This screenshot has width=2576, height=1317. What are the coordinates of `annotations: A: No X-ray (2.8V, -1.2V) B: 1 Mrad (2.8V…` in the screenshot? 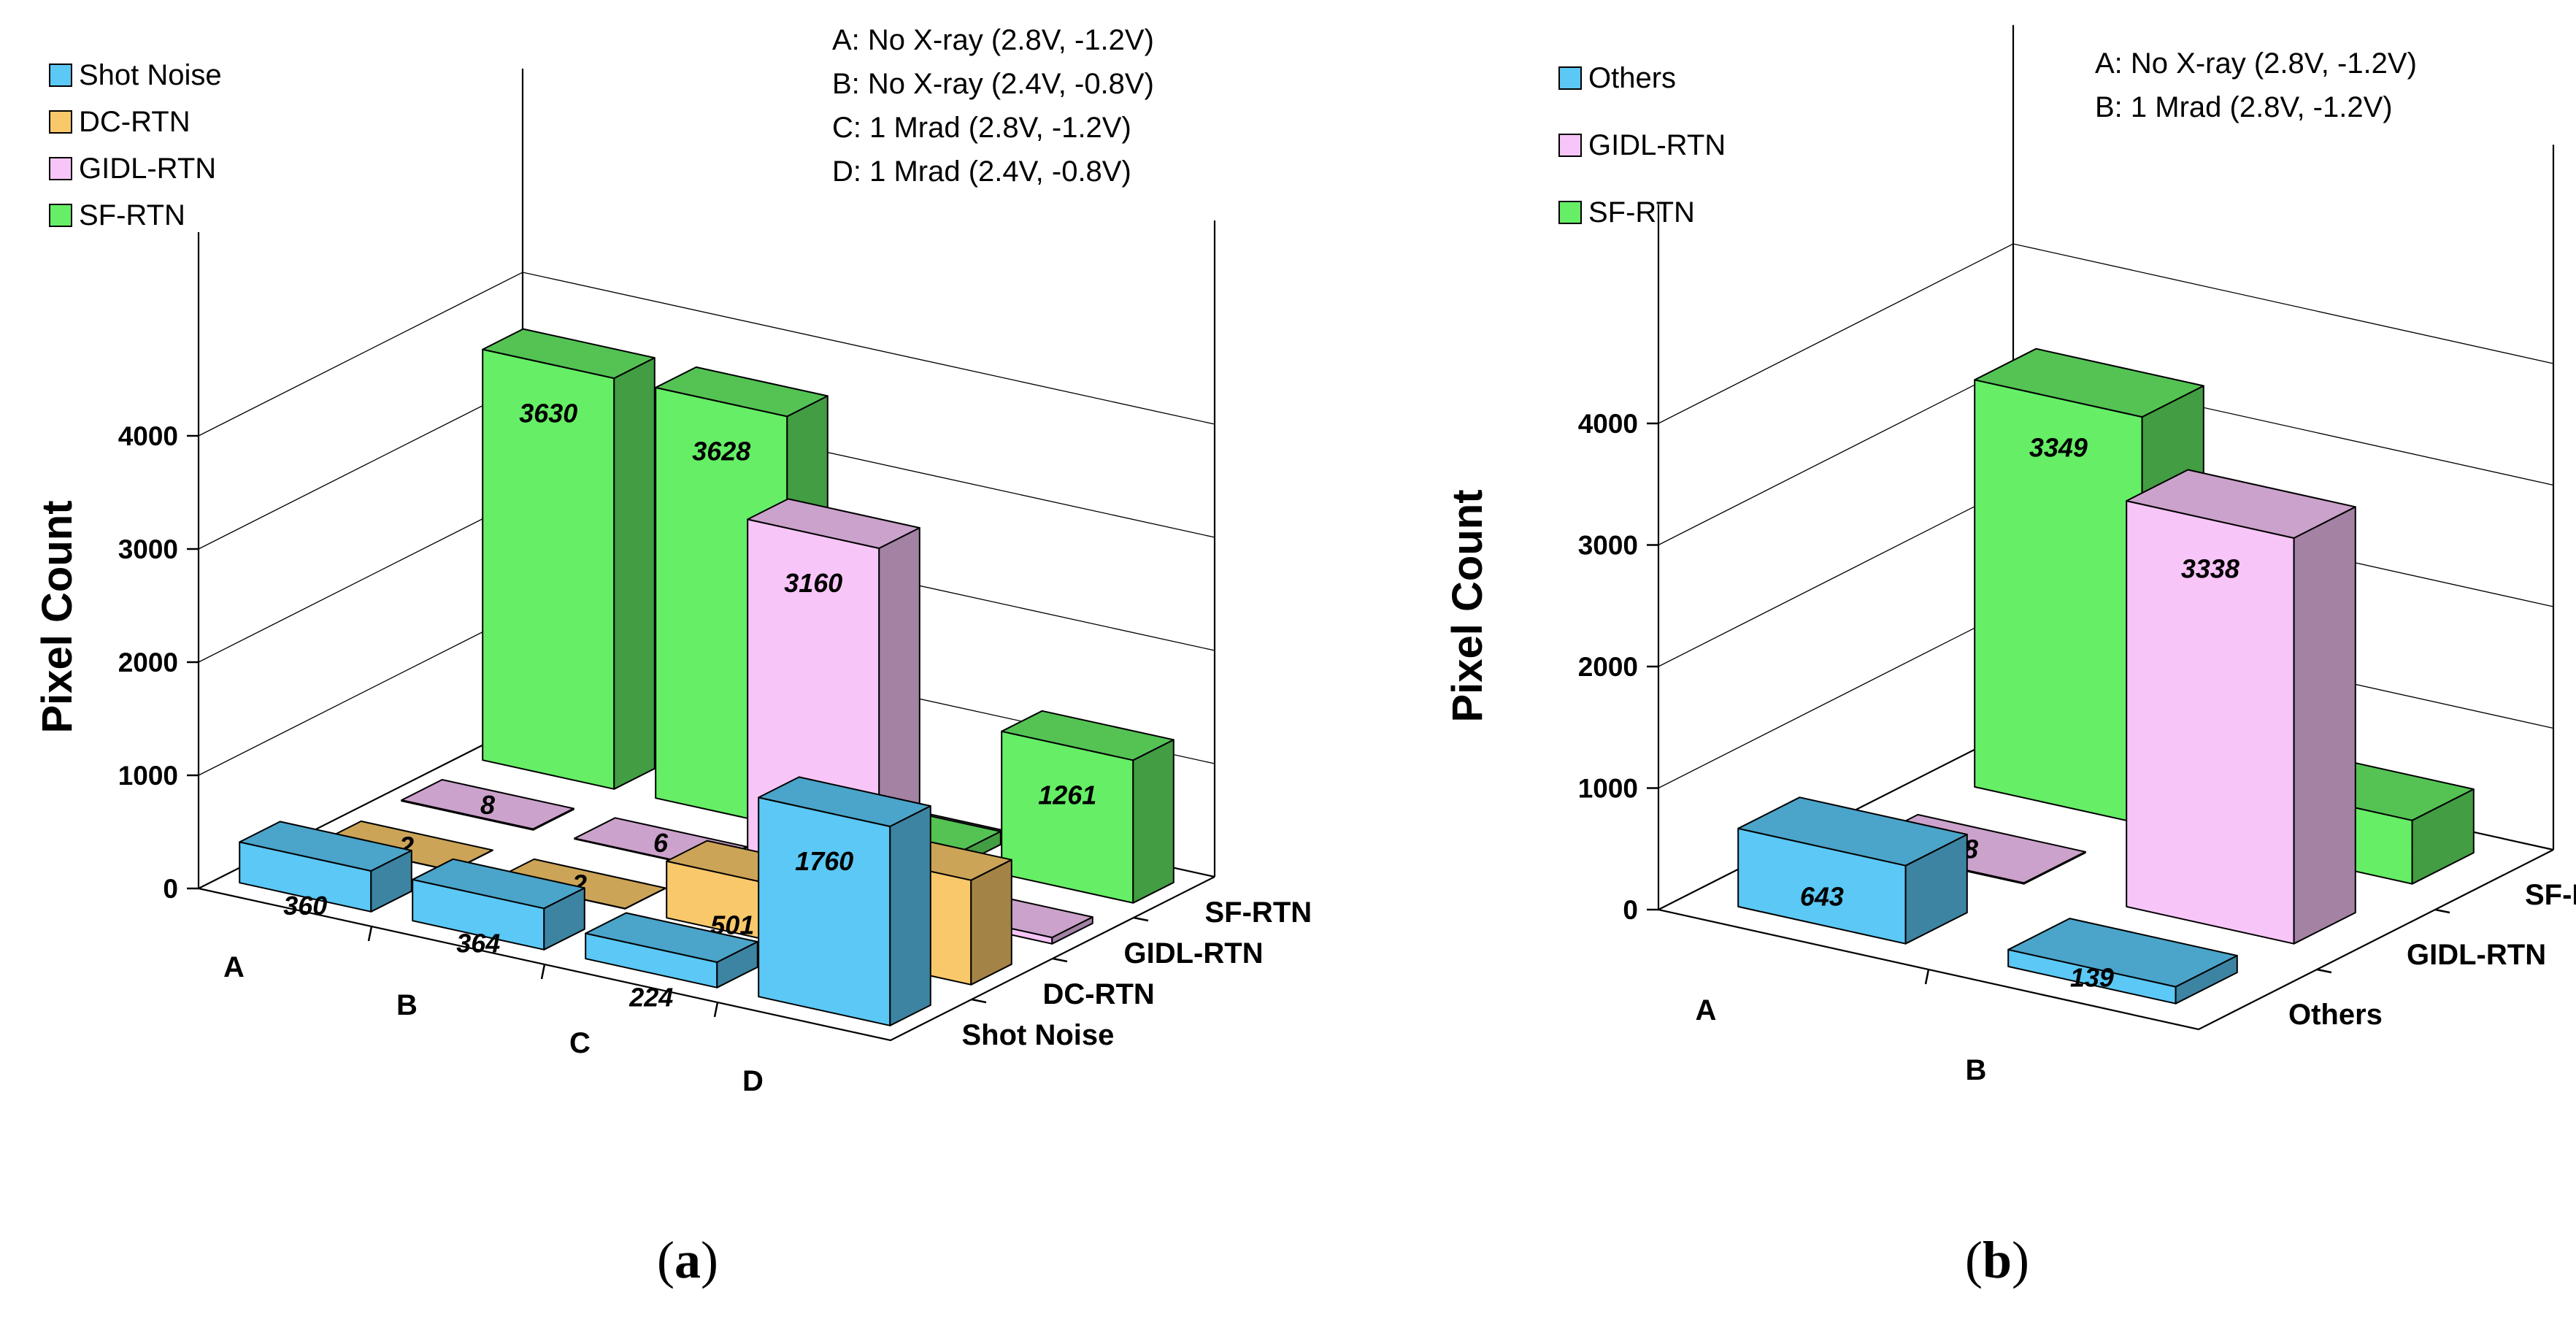 It's located at (2256, 85).